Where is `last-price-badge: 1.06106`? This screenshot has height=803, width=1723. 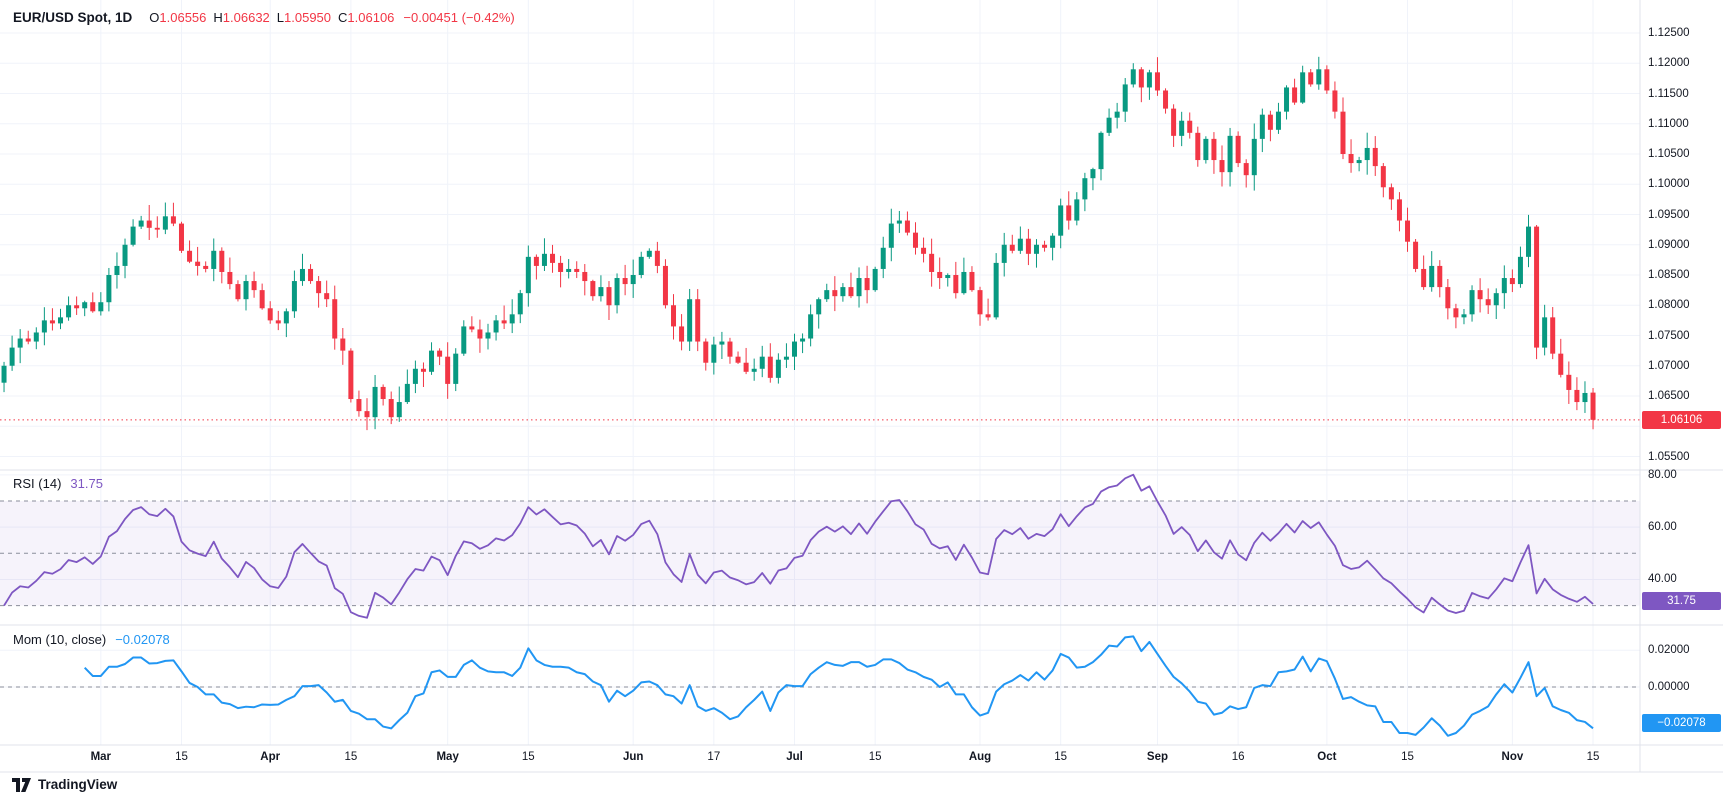
last-price-badge: 1.06106 is located at coordinates (1681, 420).